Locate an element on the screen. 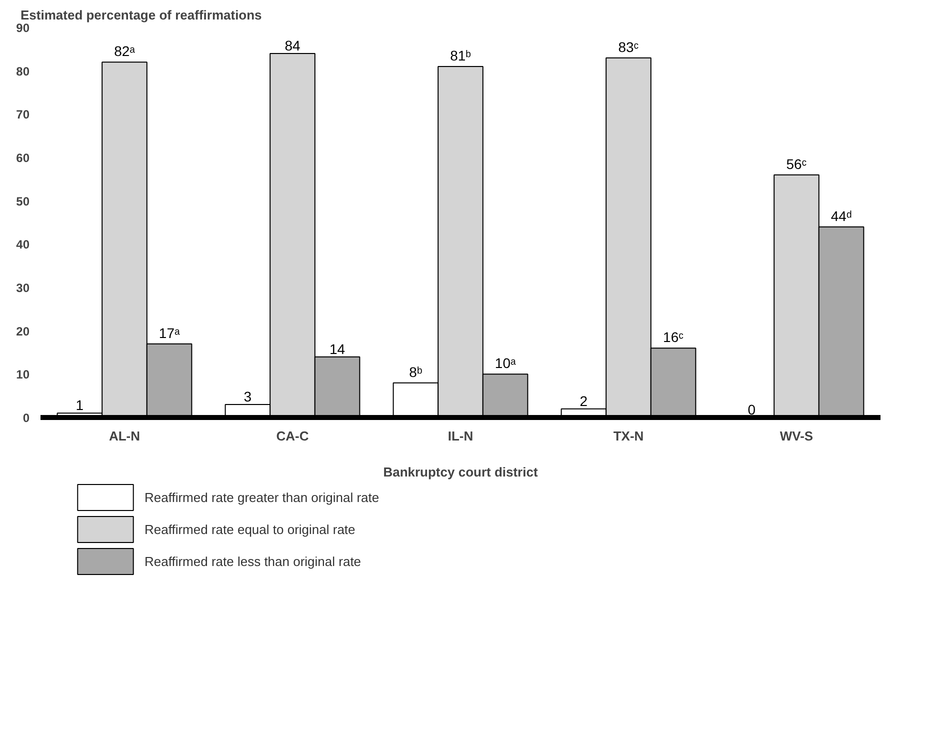 This screenshot has height=751, width=943. data-label: 44ᵈ is located at coordinates (841, 216).